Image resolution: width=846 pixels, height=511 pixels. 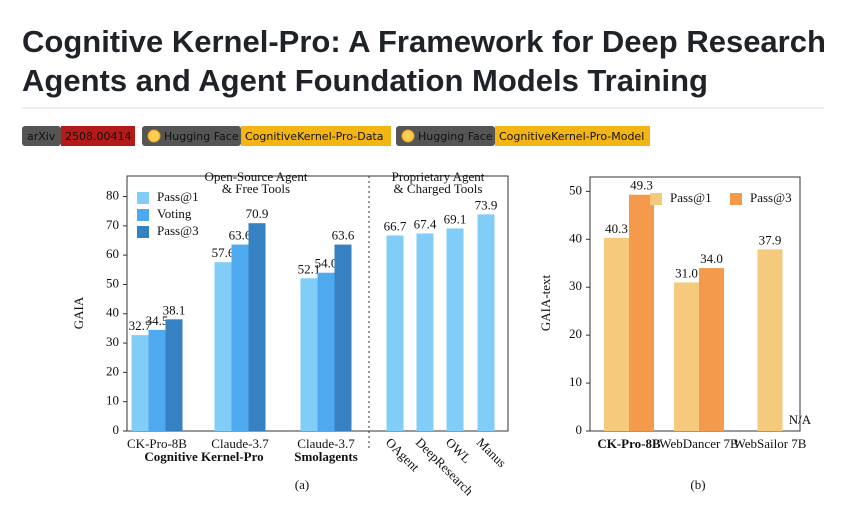 What do you see at coordinates (699, 443) in the screenshot?
I see `x-tick-label: WebDancer 7B` at bounding box center [699, 443].